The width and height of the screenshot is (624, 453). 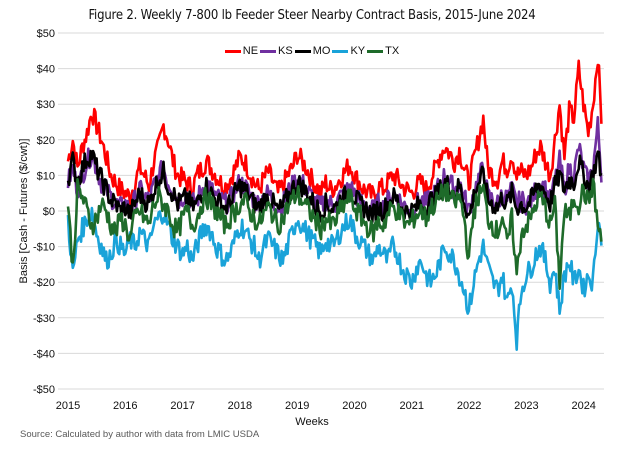 I want to click on x-tick-label: 2024, so click(x=583, y=406).